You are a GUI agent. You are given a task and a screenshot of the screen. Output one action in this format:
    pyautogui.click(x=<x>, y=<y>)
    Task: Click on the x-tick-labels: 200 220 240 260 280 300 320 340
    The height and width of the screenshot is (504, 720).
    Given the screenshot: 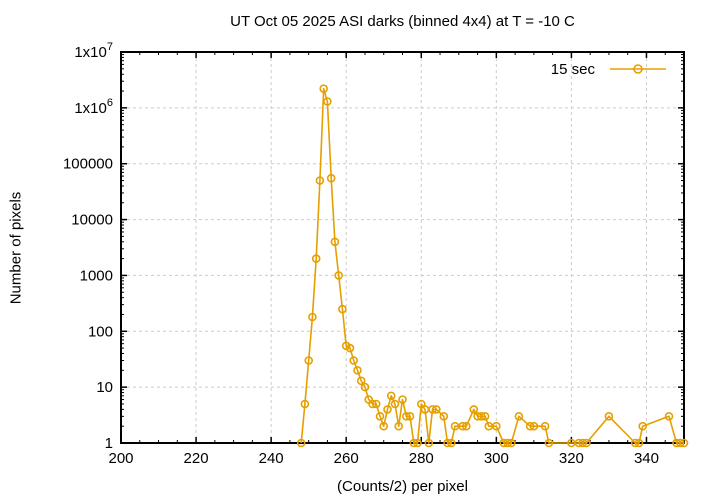 What is the action you would take?
    pyautogui.click(x=383, y=458)
    